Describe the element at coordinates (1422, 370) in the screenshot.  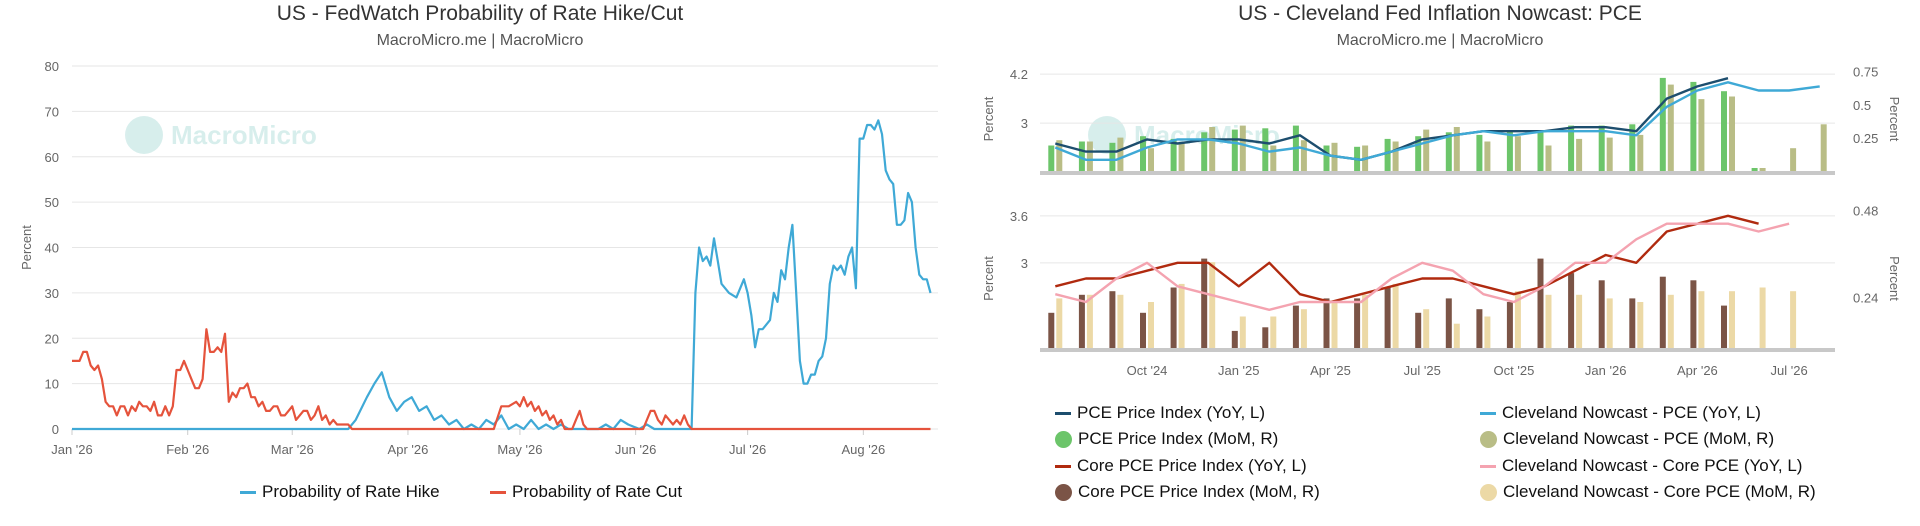
I see `x-tick-label-jul-25: Jul '25` at that location.